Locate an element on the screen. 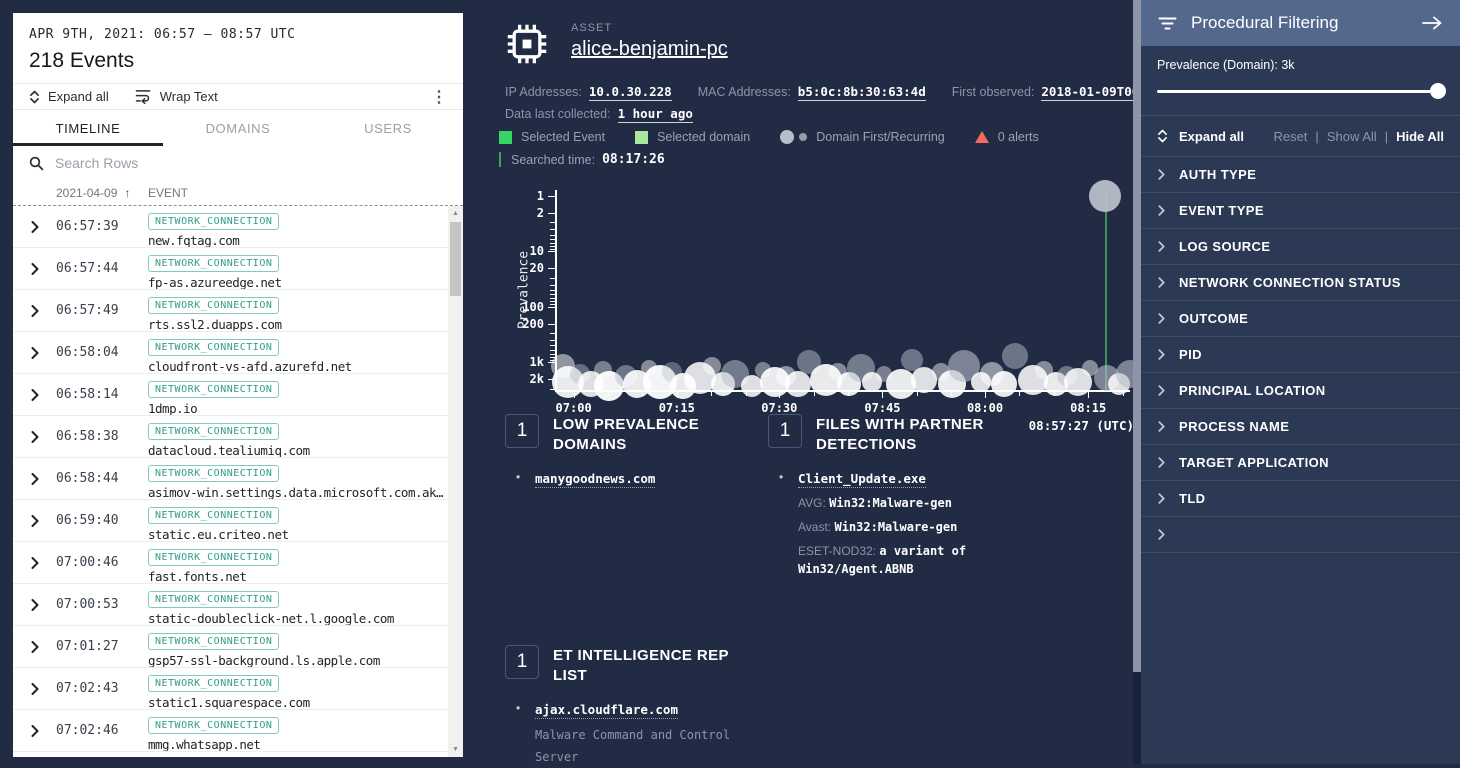 The height and width of the screenshot is (768, 1460). filter-category-label: TLD is located at coordinates (1192, 498).